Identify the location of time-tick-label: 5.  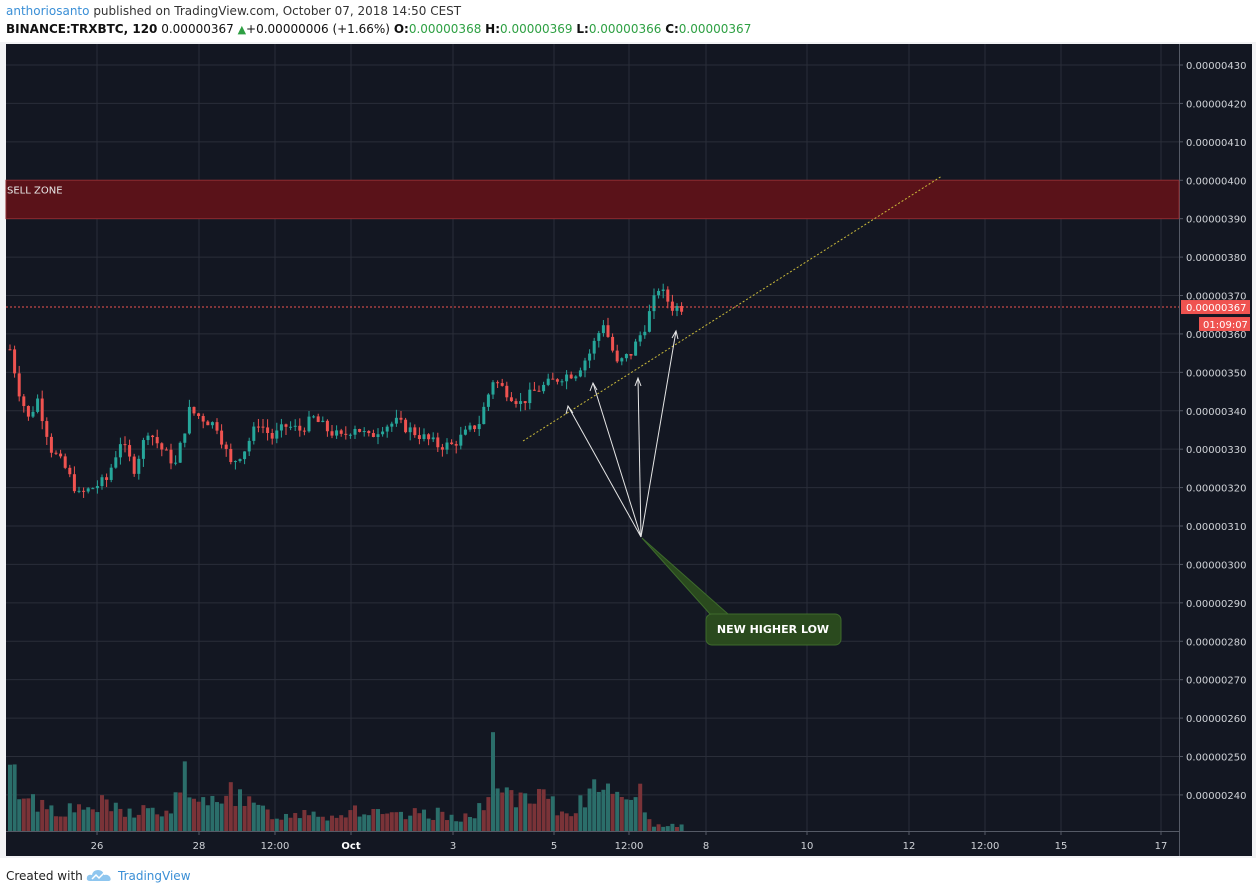
(554, 846).